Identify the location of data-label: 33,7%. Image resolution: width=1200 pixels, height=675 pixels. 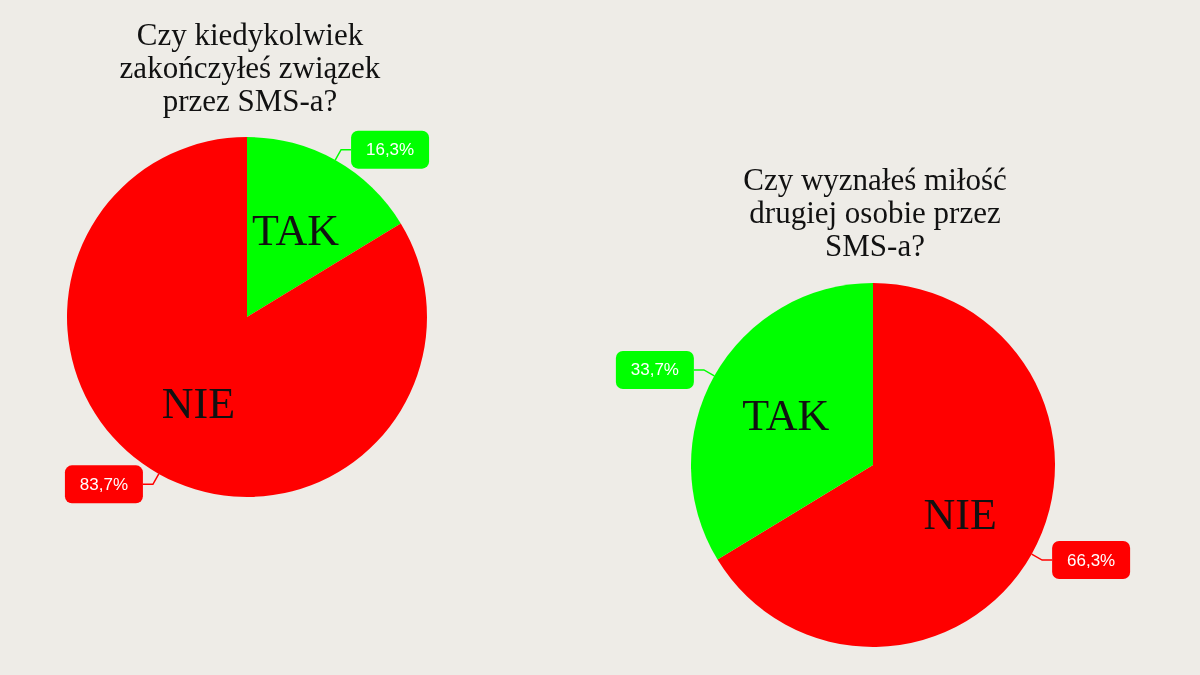
(654, 370).